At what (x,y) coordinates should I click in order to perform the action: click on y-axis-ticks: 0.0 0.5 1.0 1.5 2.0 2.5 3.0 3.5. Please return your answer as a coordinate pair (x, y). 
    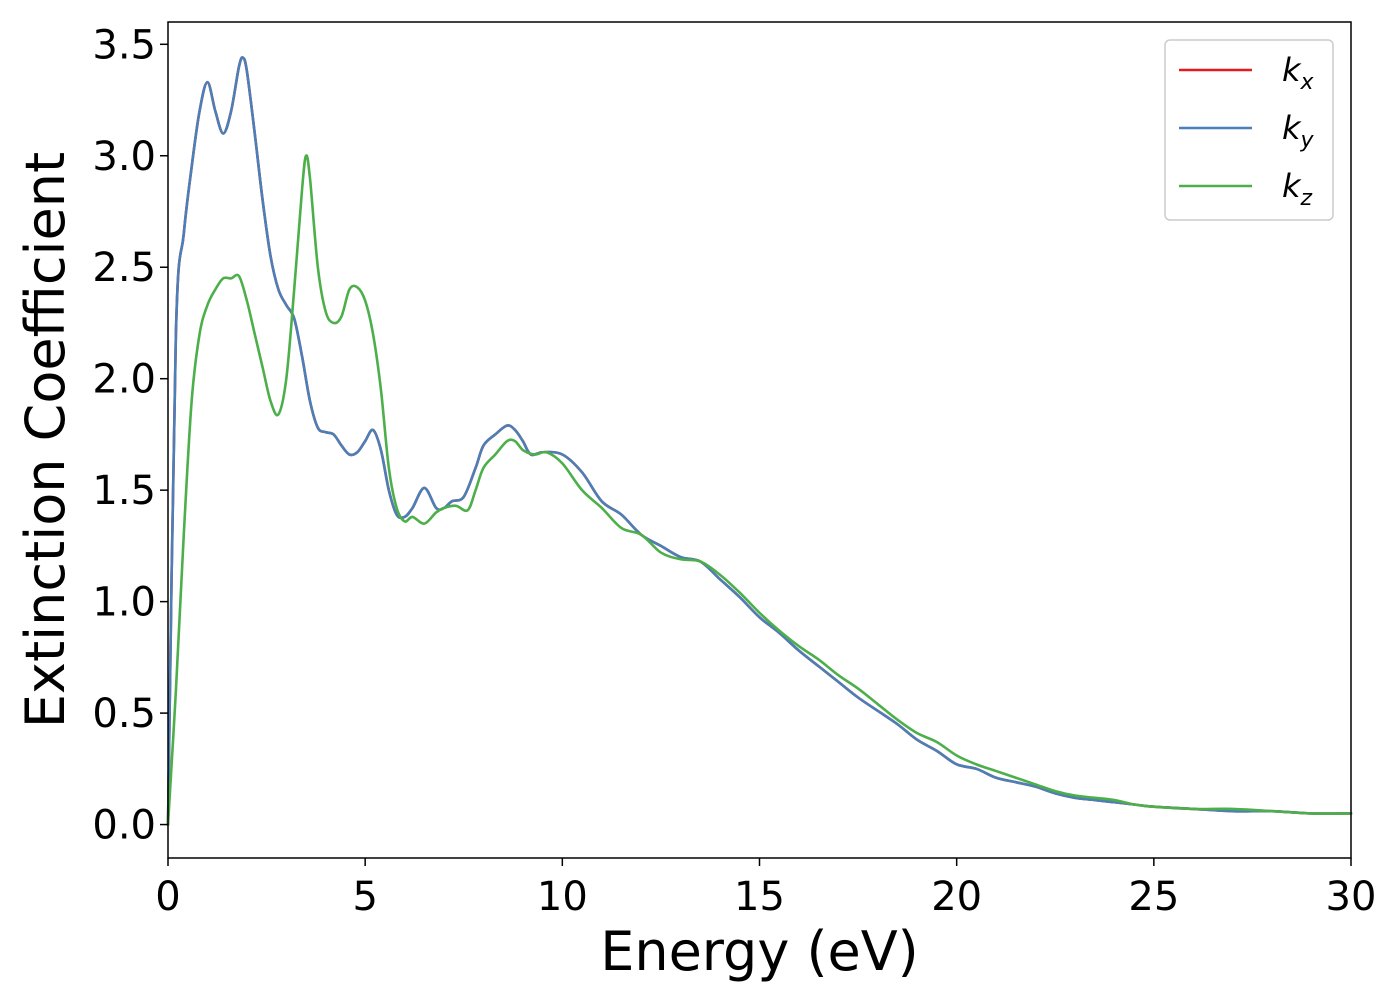
    Looking at the image, I should click on (130, 435).